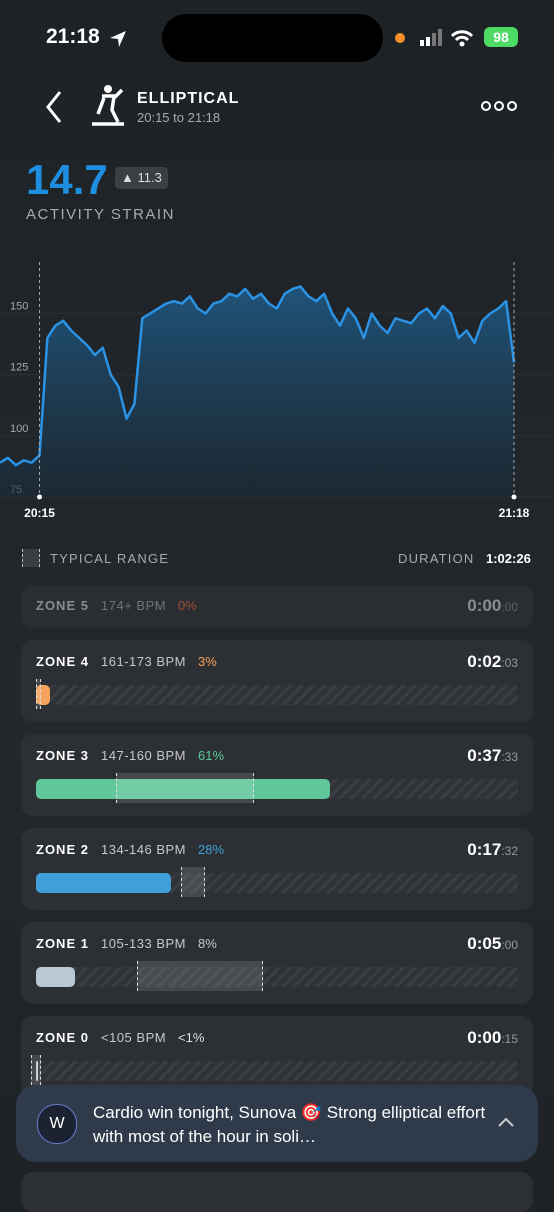  Describe the element at coordinates (514, 513) in the screenshot. I see `x-tick-label: 21:18` at that location.